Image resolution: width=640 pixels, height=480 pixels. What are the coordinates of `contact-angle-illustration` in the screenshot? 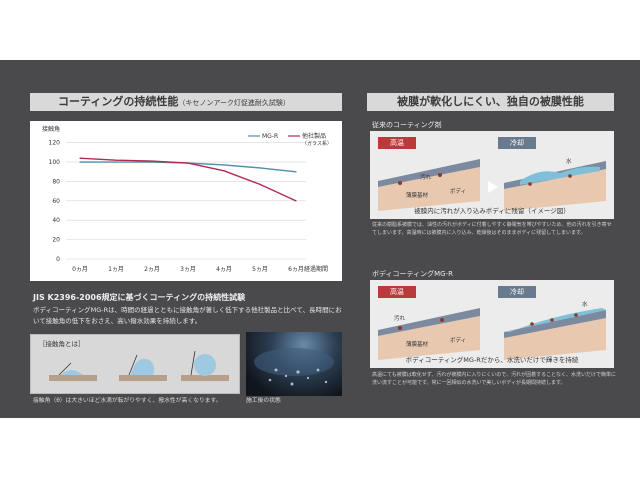 It's located at (139, 365).